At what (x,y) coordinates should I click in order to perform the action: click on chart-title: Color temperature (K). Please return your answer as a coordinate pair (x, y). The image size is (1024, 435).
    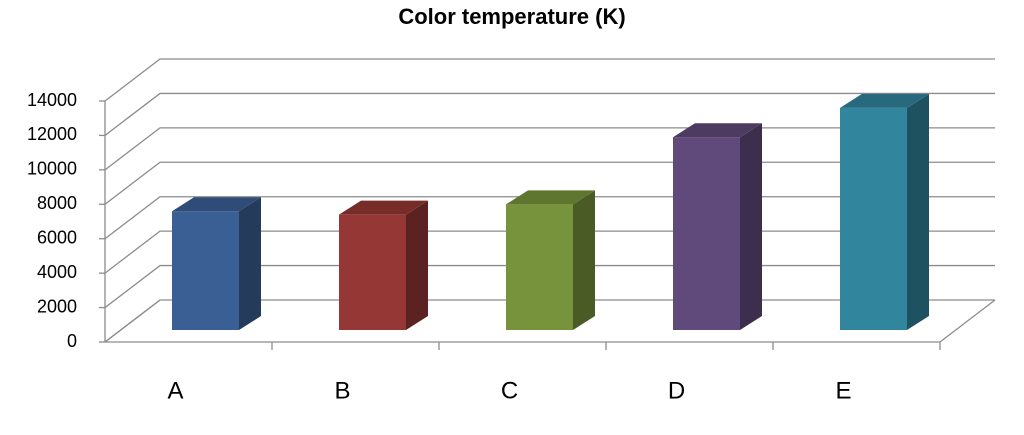
    Looking at the image, I should click on (511, 16).